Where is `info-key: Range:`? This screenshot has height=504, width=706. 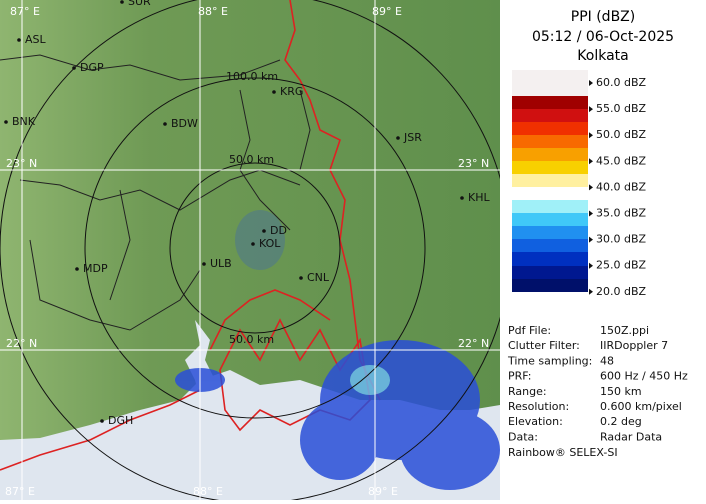
info-key: Range: is located at coordinates (527, 391).